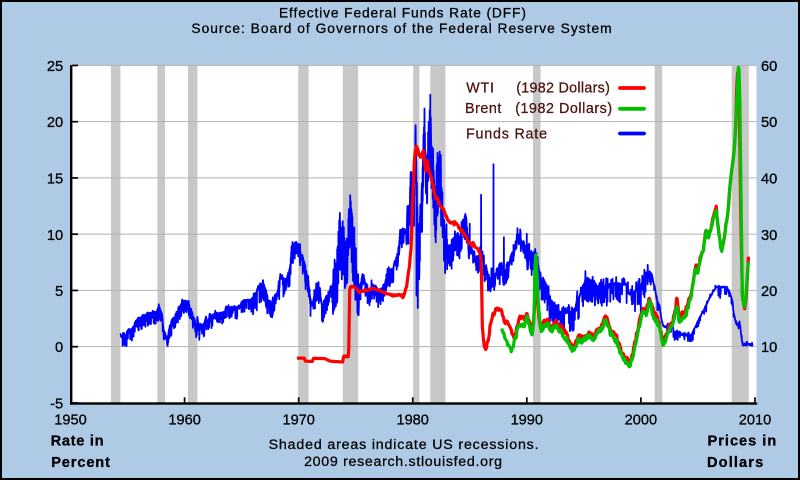 This screenshot has height=480, width=800. What do you see at coordinates (81, 463) in the screenshot?
I see `svg-text: Percent` at bounding box center [81, 463].